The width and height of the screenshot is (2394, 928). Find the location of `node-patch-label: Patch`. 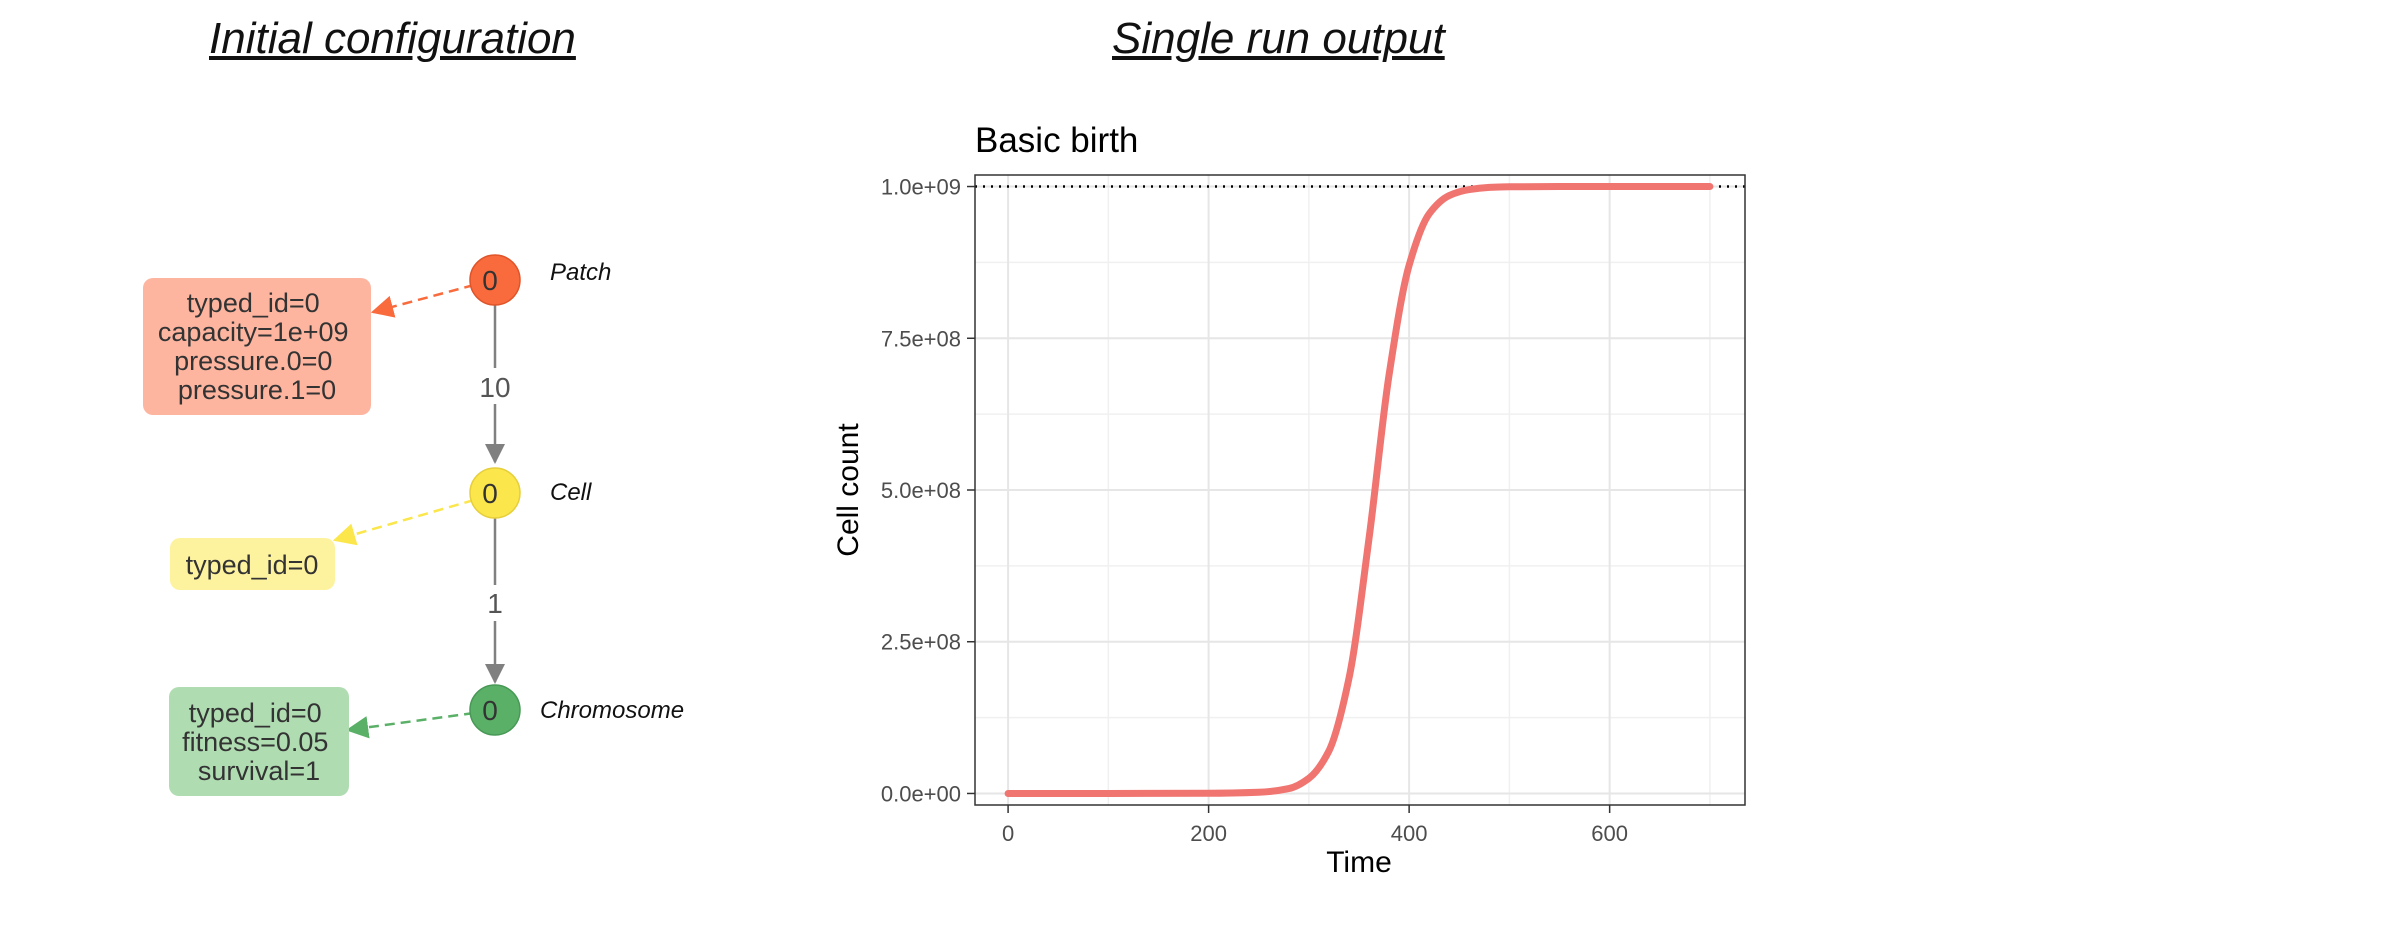

node-patch-label: Patch is located at coordinates (580, 272).